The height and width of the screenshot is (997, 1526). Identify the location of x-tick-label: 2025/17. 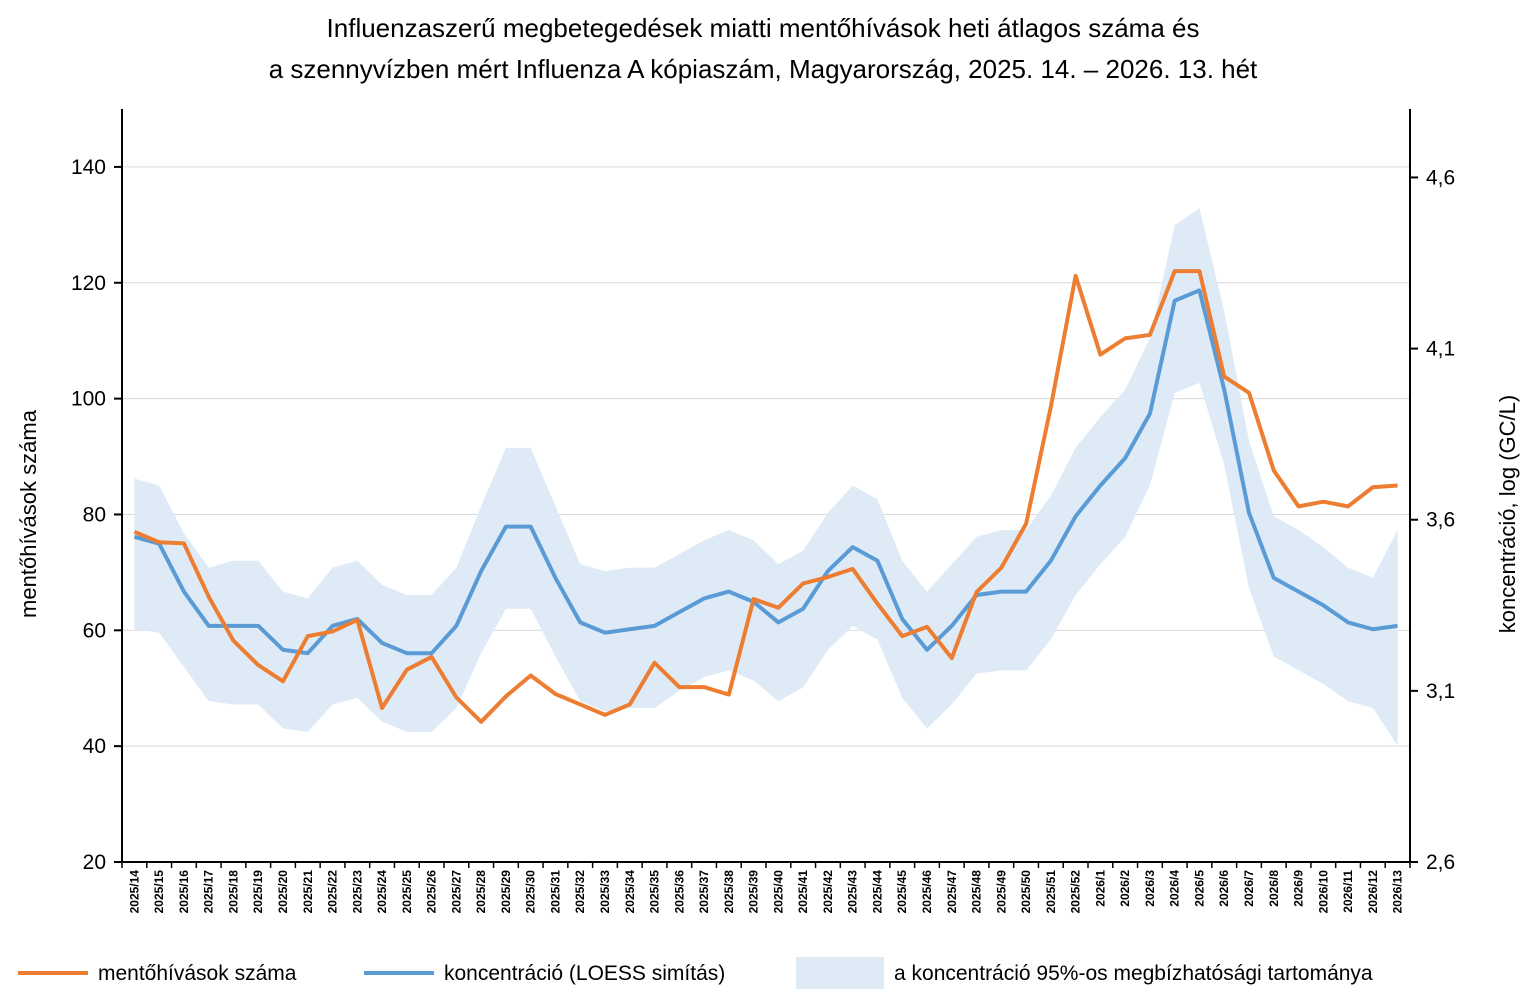
(209, 892).